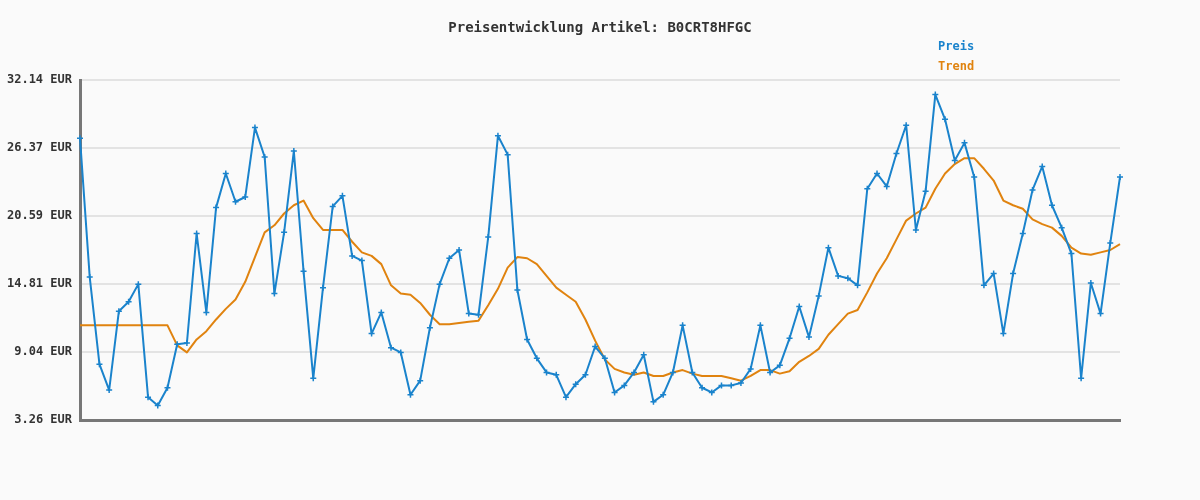  What do you see at coordinates (39, 79) in the screenshot?
I see `y-tick-label: 32.14 EUR` at bounding box center [39, 79].